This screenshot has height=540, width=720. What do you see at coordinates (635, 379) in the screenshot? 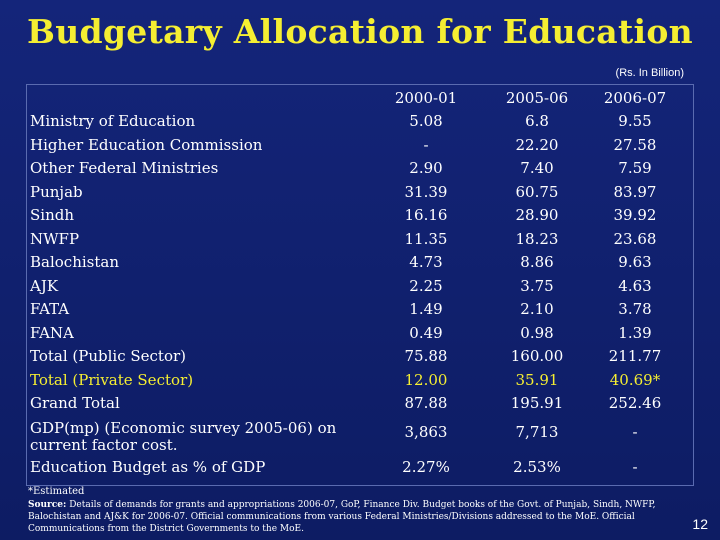
I see `cell: 40.69*` at bounding box center [635, 379].